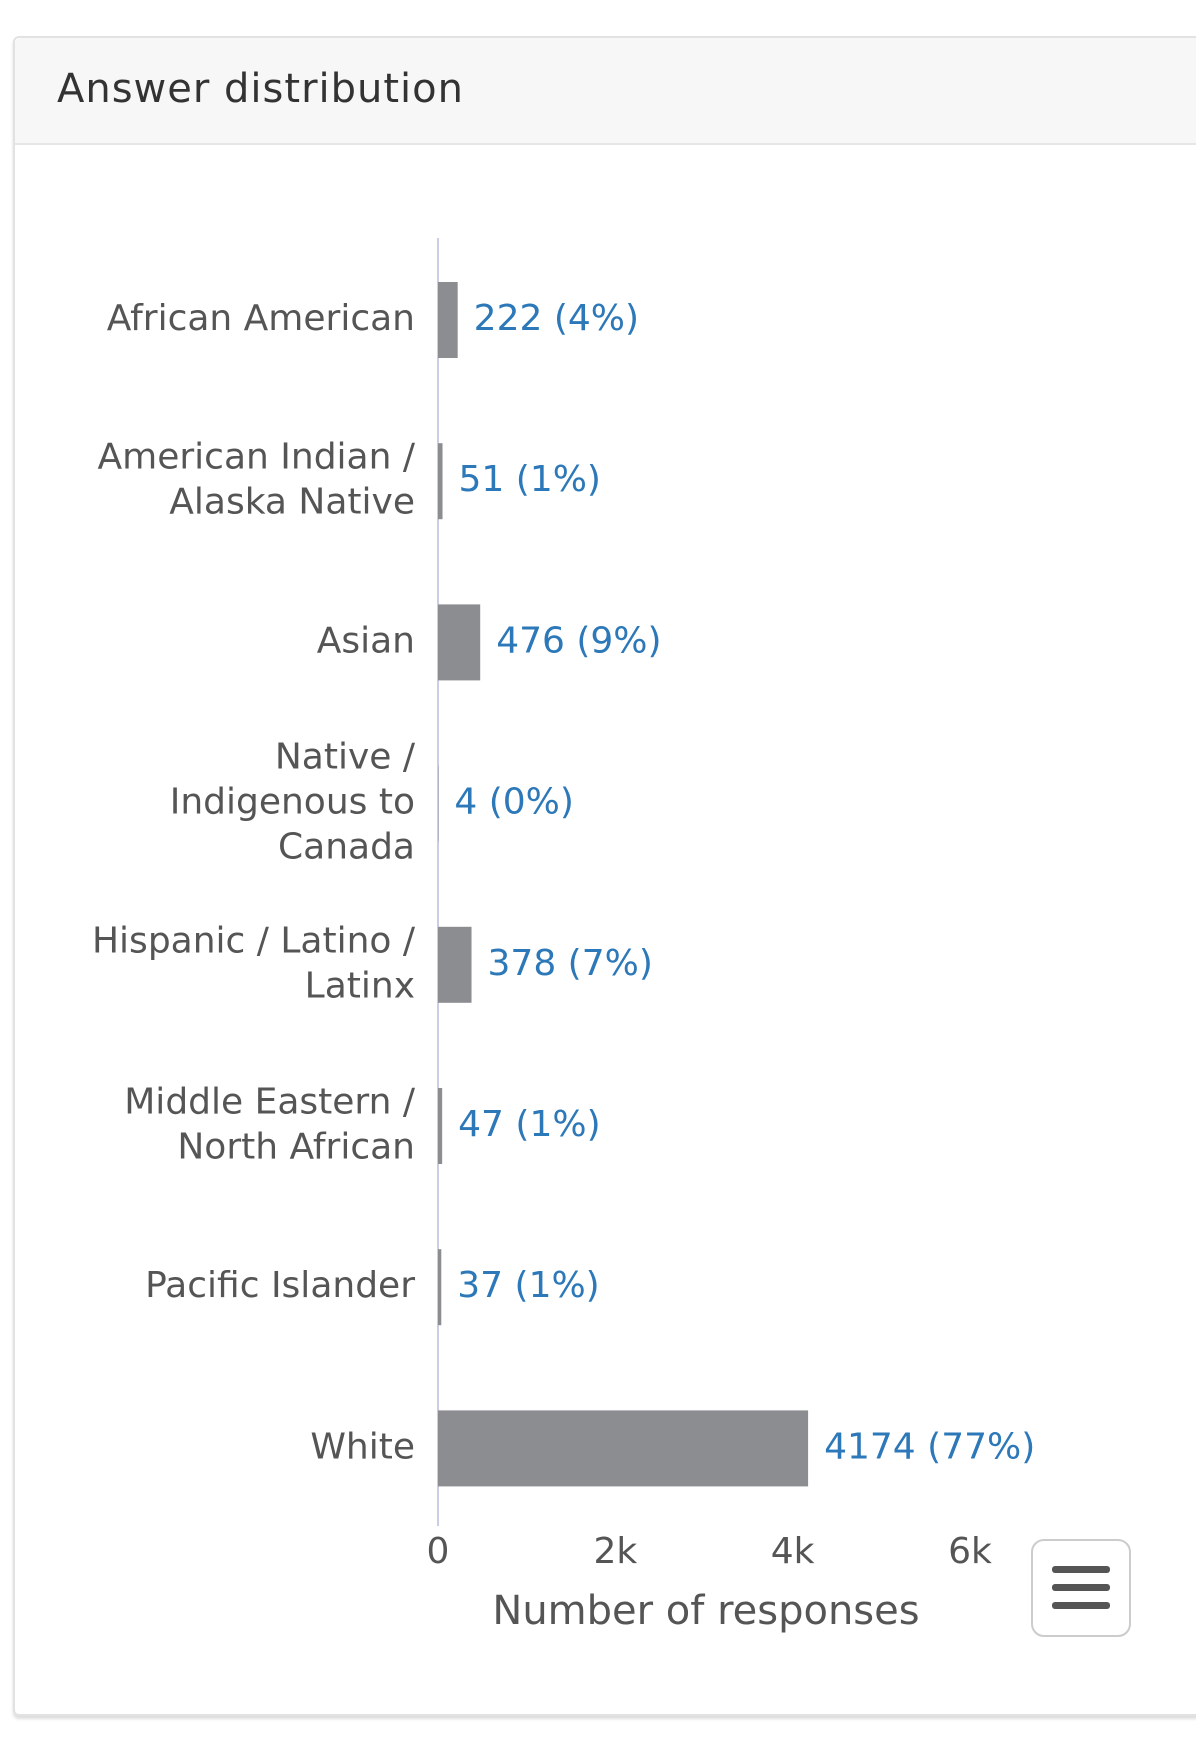 This screenshot has height=1739, width=1196. Describe the element at coordinates (254, 963) in the screenshot. I see `y-tick-label: Hispanic / Latino / Latinx` at that location.